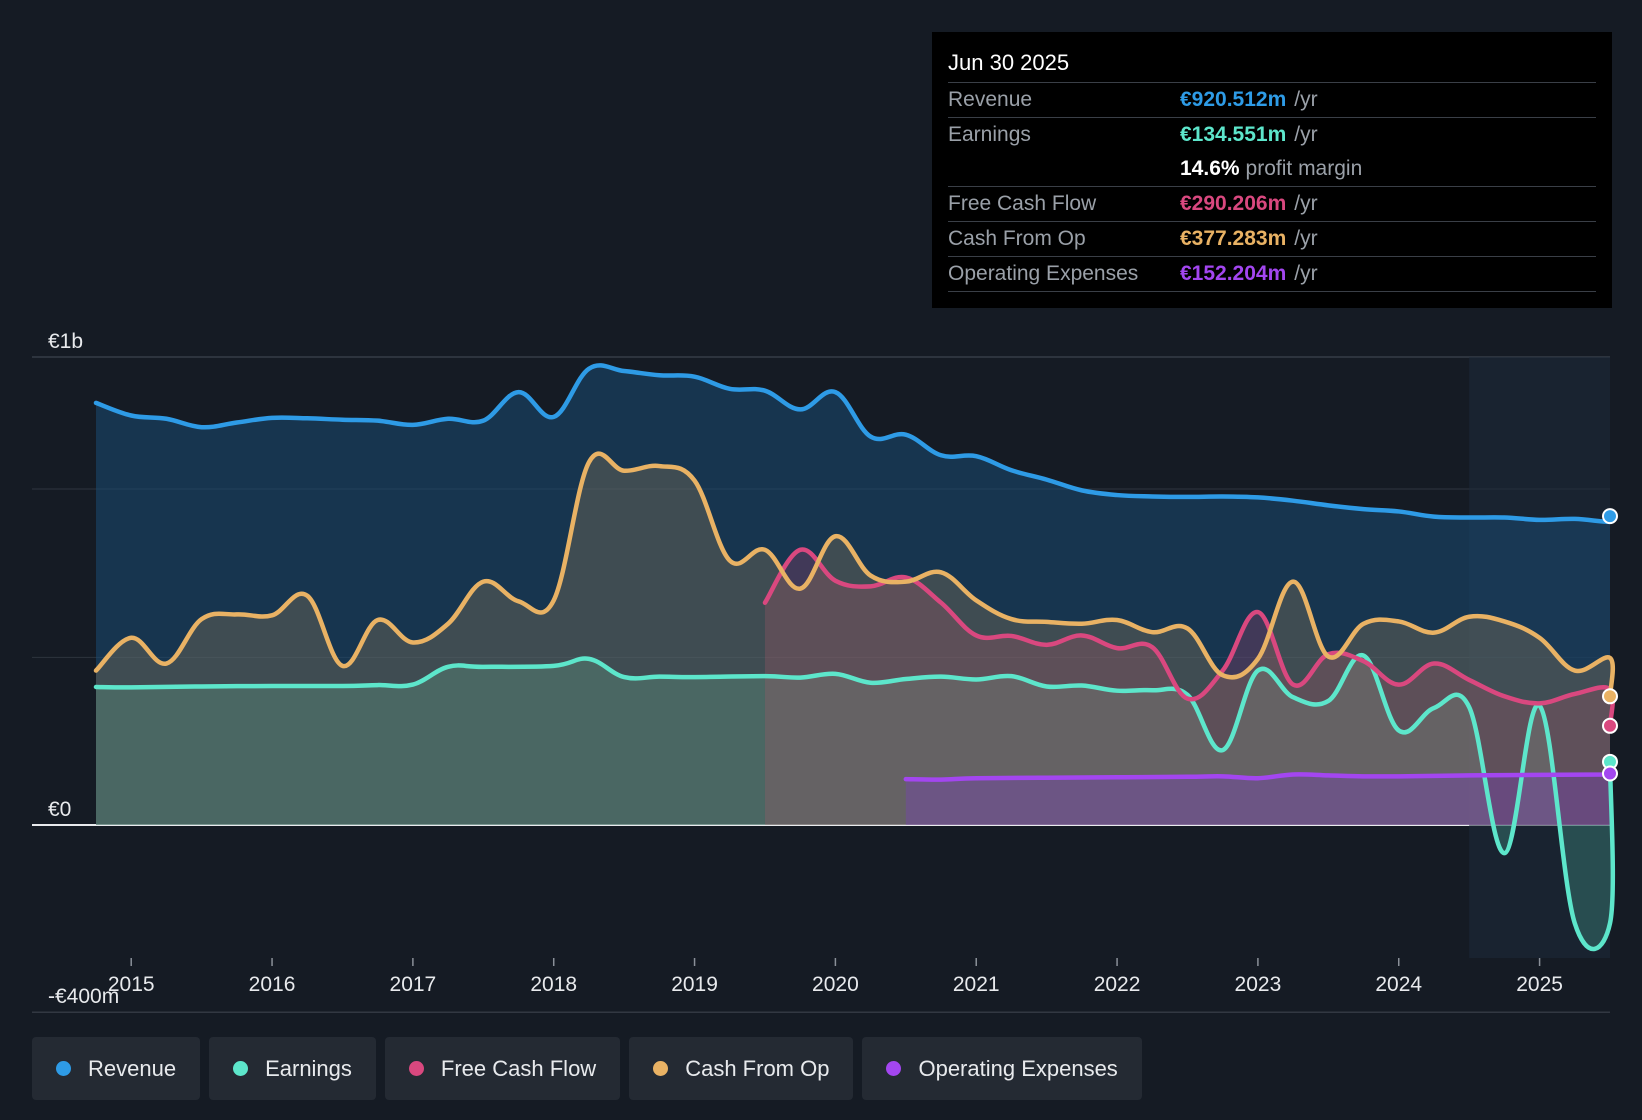 This screenshot has width=1642, height=1120. I want to click on tooltip-row-revenue: Revenue €920.512m /yr, so click(1272, 100).